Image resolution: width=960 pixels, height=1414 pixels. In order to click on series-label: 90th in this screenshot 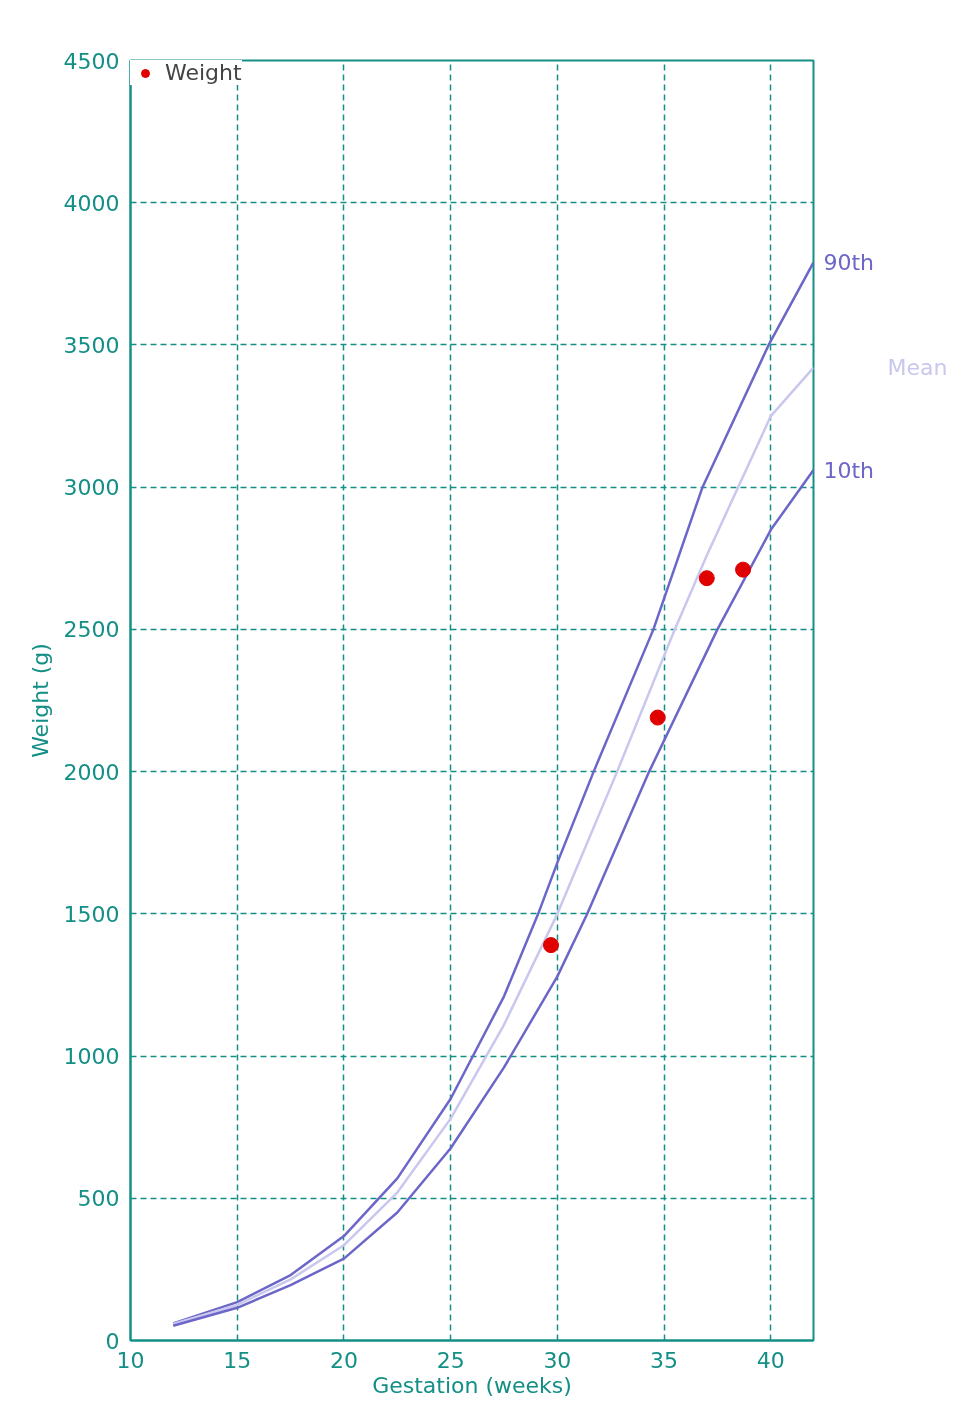, I will do `click(849, 262)`.